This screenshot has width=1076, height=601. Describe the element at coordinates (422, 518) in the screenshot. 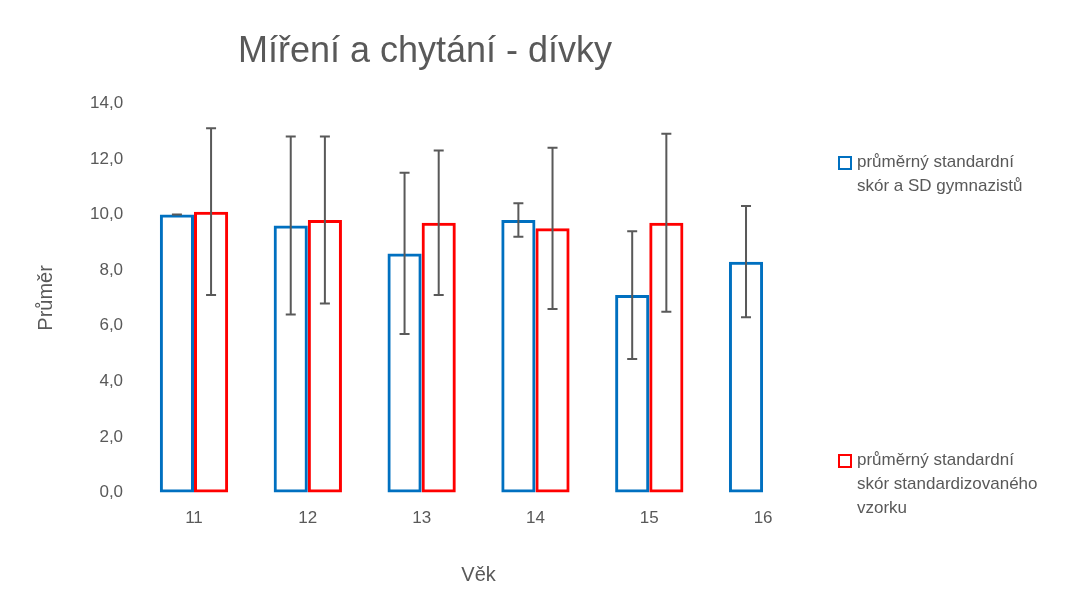

I see `x-tick-label: 13` at that location.